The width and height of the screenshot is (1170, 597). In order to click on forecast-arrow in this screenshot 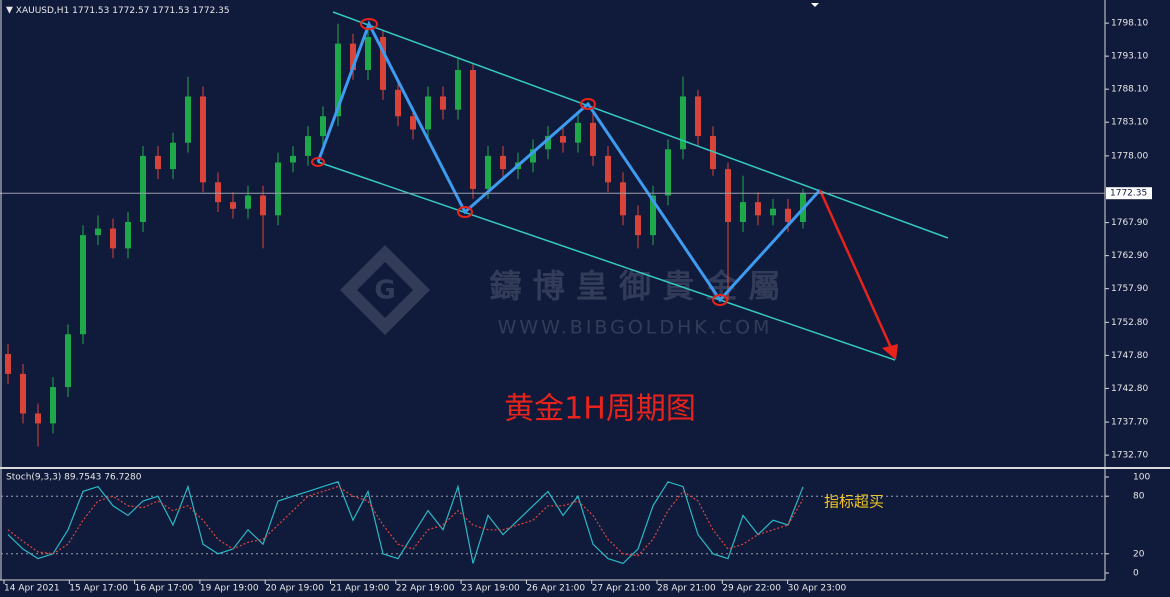, I will do `click(856, 270)`.